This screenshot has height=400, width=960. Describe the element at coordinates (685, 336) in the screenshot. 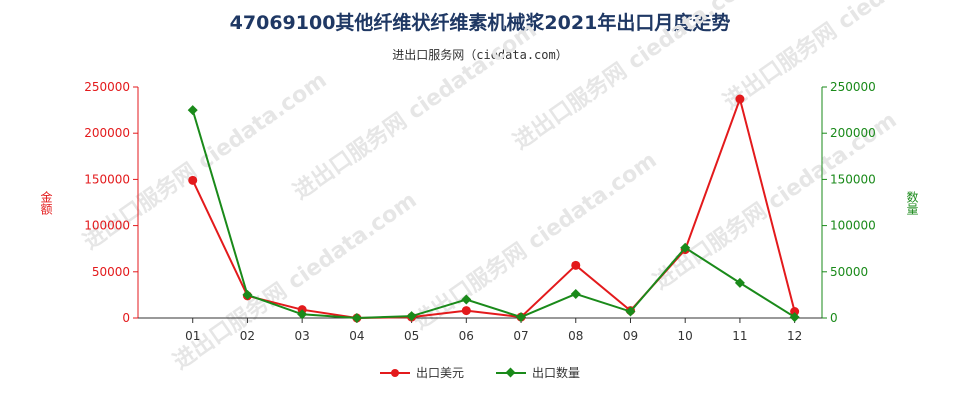

I see `x-axis-tick-label: 10` at that location.